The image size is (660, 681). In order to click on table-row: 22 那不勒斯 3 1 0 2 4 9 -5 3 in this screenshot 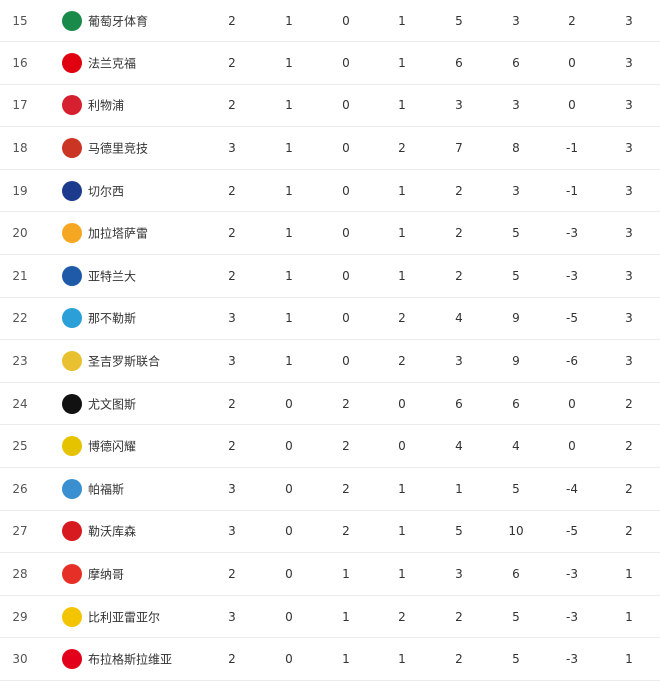, I will do `click(330, 319)`.